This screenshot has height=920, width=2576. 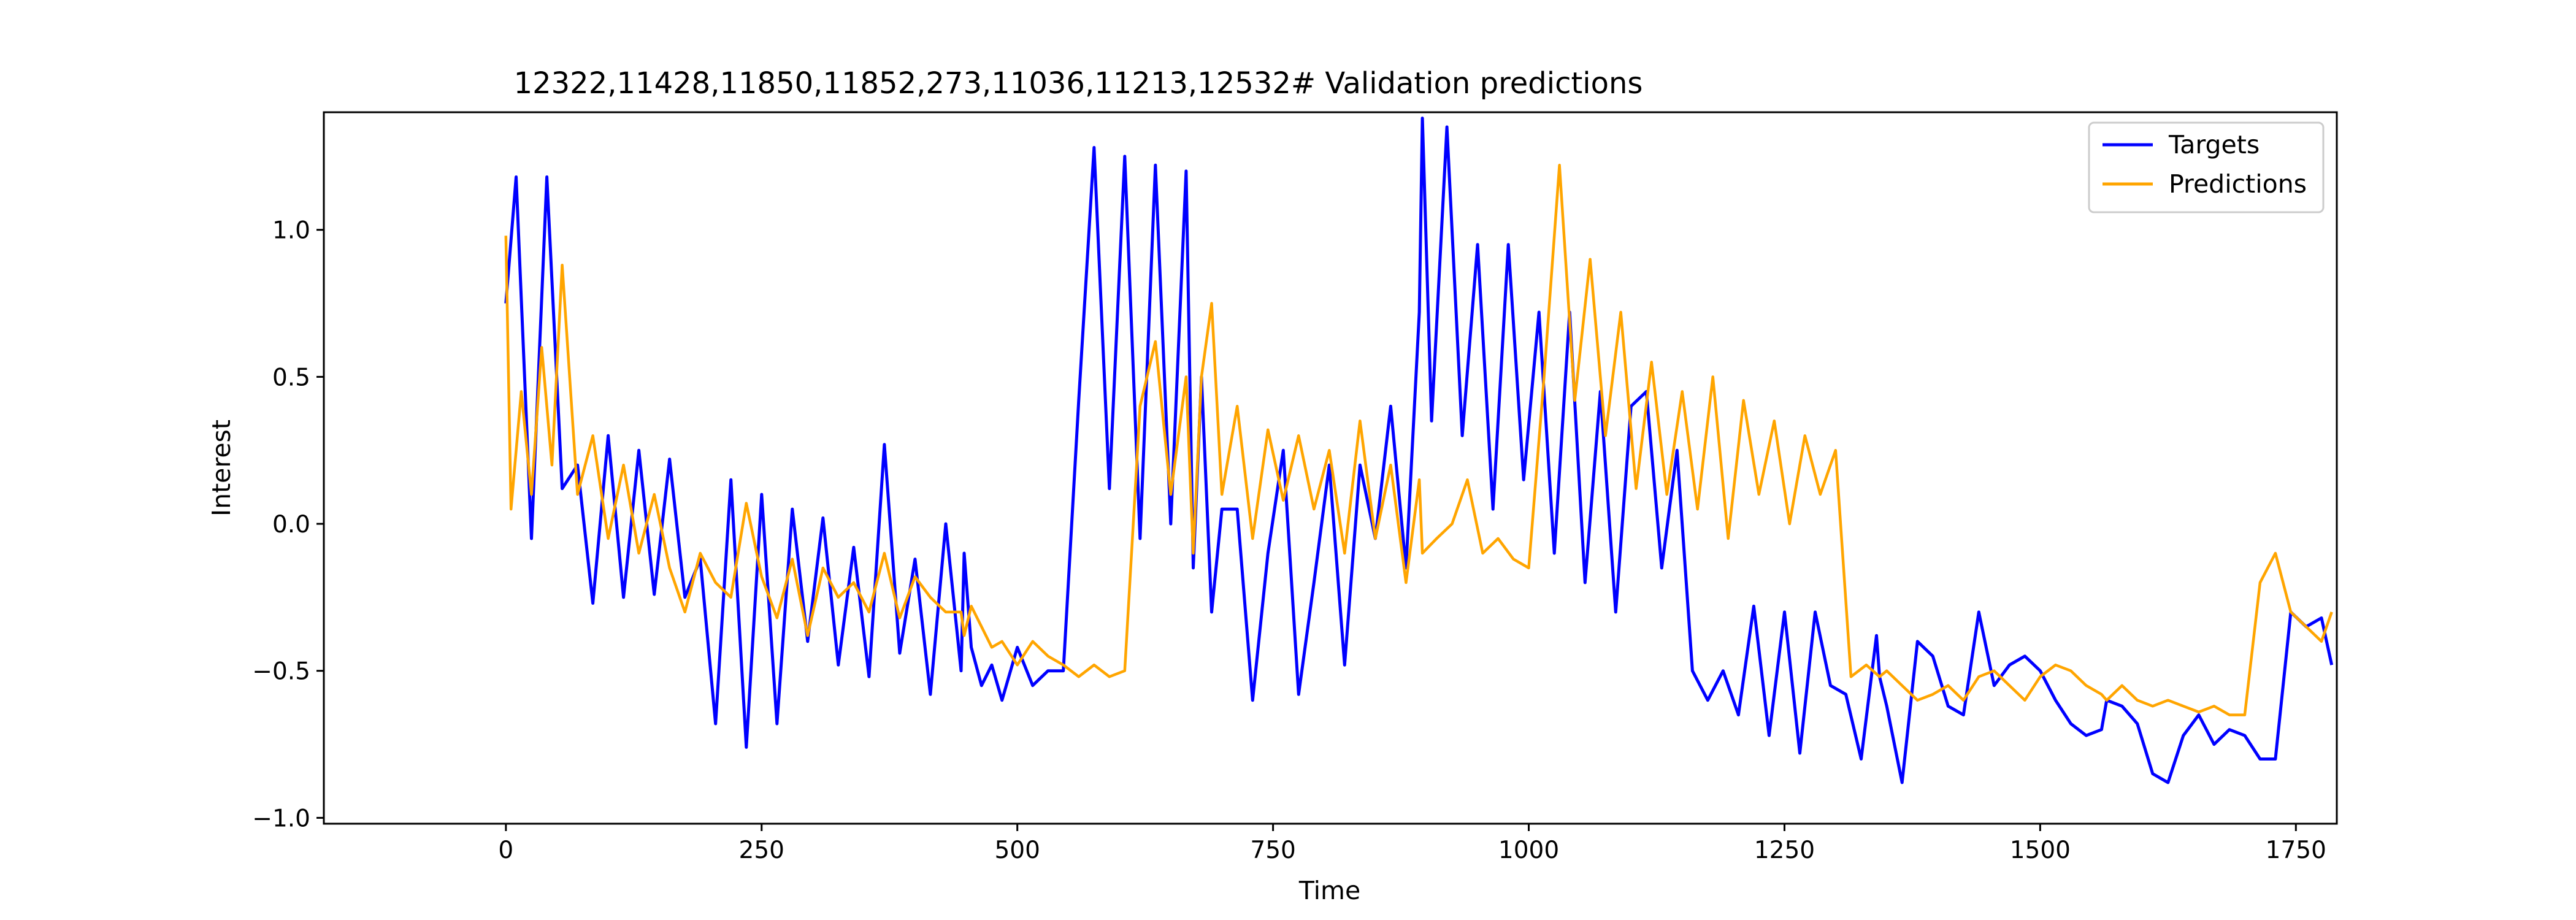 I want to click on x-tick-label: 500, so click(x=1017, y=850).